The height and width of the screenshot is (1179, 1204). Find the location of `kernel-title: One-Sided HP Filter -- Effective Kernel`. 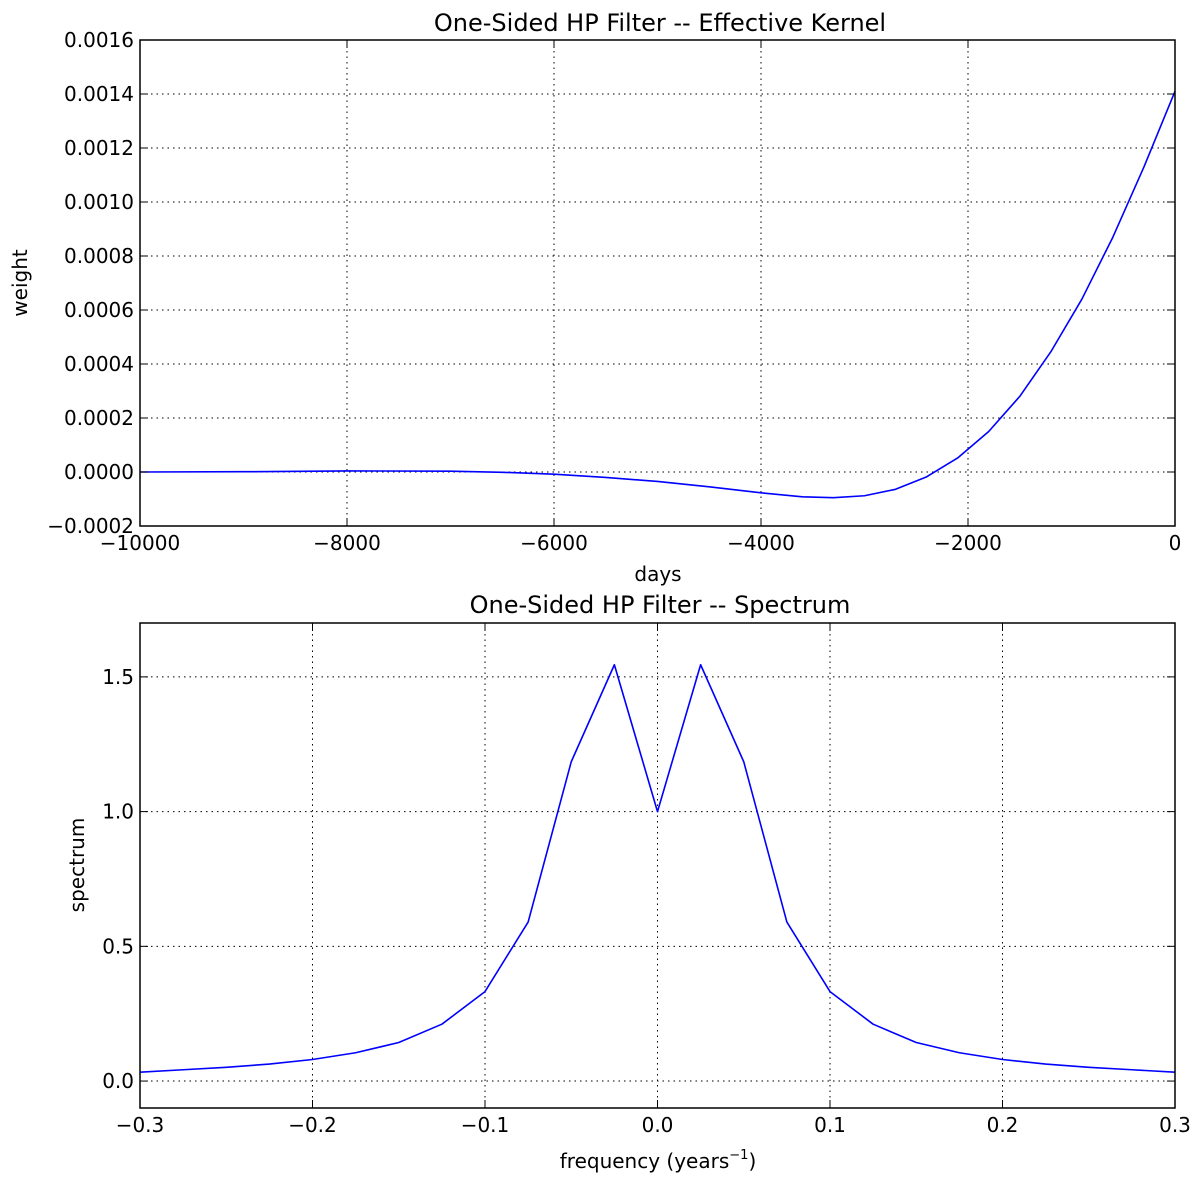

kernel-title: One-Sided HP Filter -- Effective Kernel is located at coordinates (660, 23).